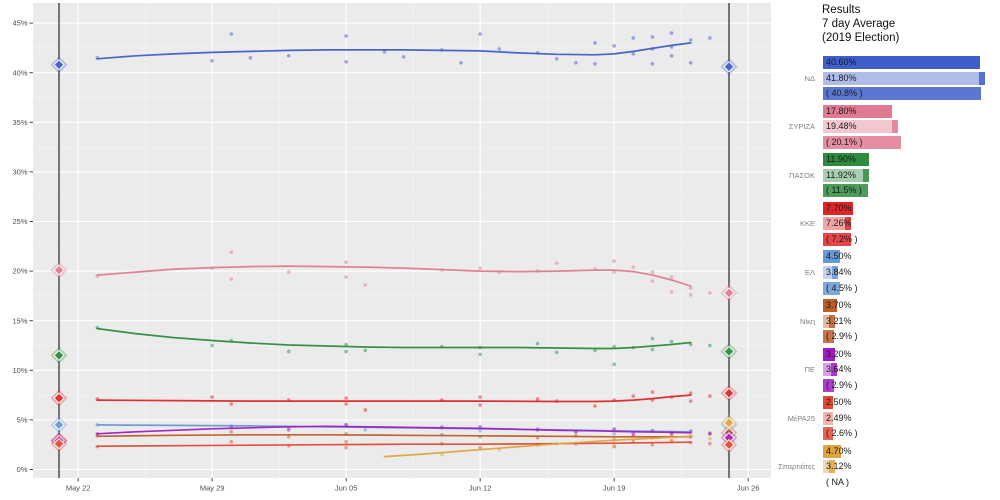 Image resolution: width=1000 pixels, height=500 pixels. What do you see at coordinates (809, 78) in the screenshot?
I see `party-label: ΝΔ` at bounding box center [809, 78].